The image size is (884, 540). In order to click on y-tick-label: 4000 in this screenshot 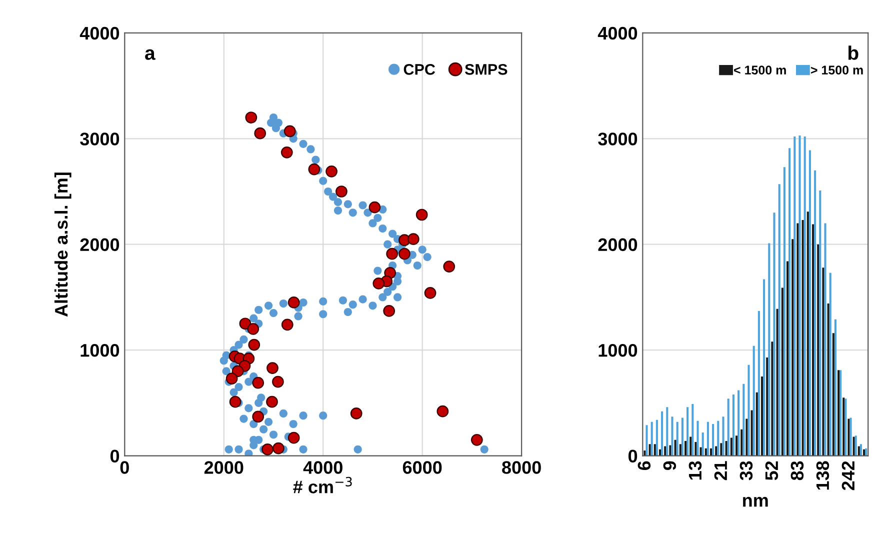, I will do `click(618, 33)`.